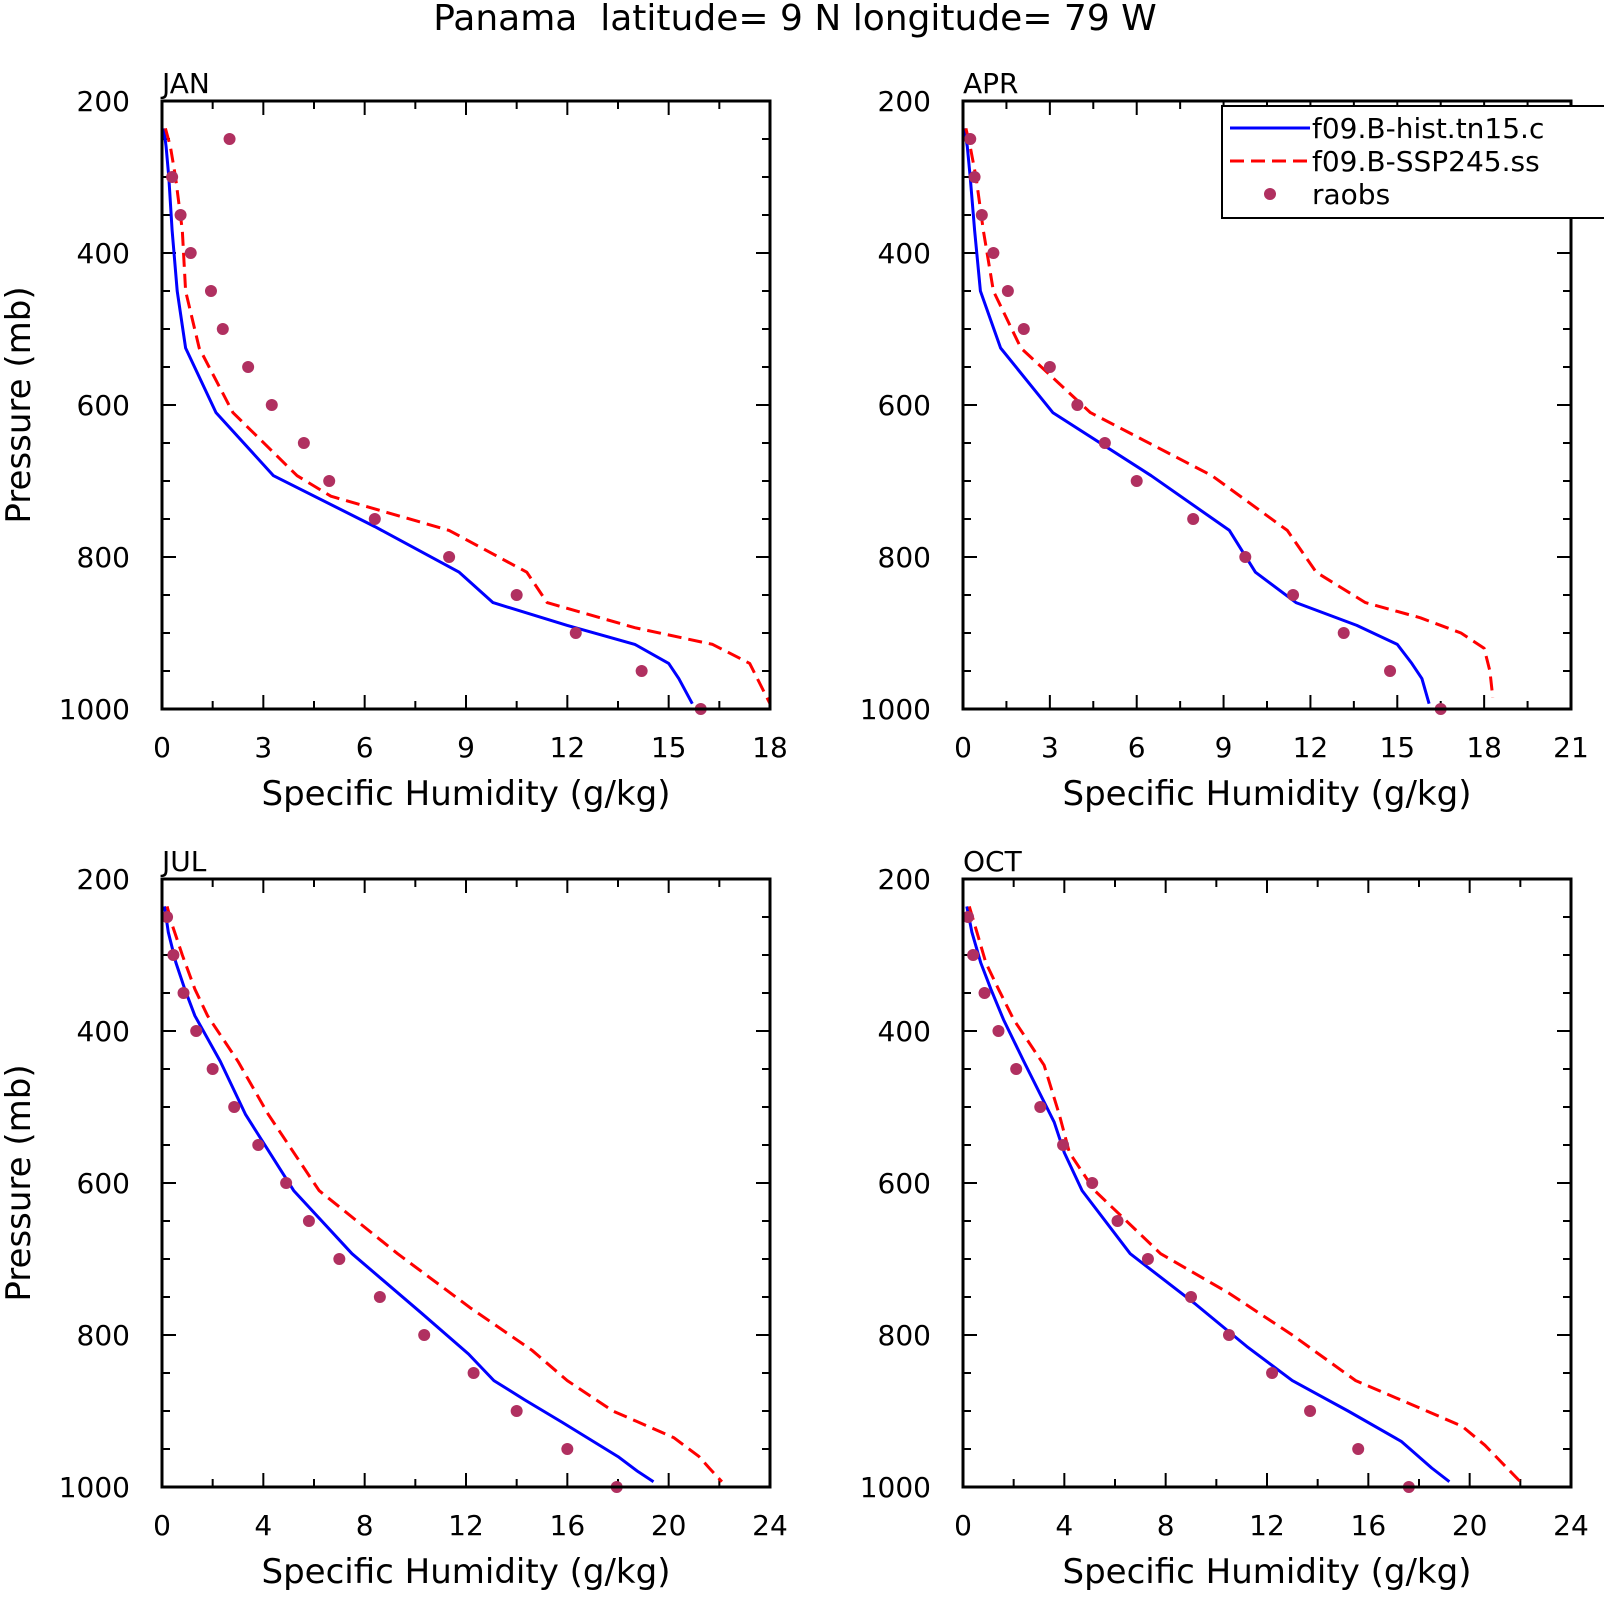  I want to click on jul-x-tick-label: 8, so click(365, 1525).